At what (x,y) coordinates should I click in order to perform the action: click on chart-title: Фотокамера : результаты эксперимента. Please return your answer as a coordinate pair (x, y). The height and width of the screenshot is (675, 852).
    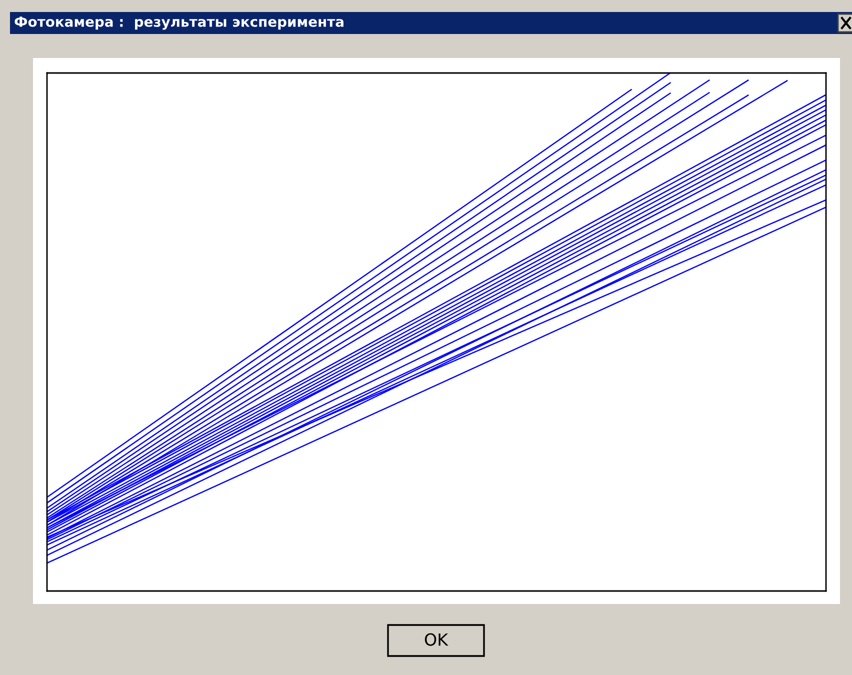
    Looking at the image, I should click on (179, 23).